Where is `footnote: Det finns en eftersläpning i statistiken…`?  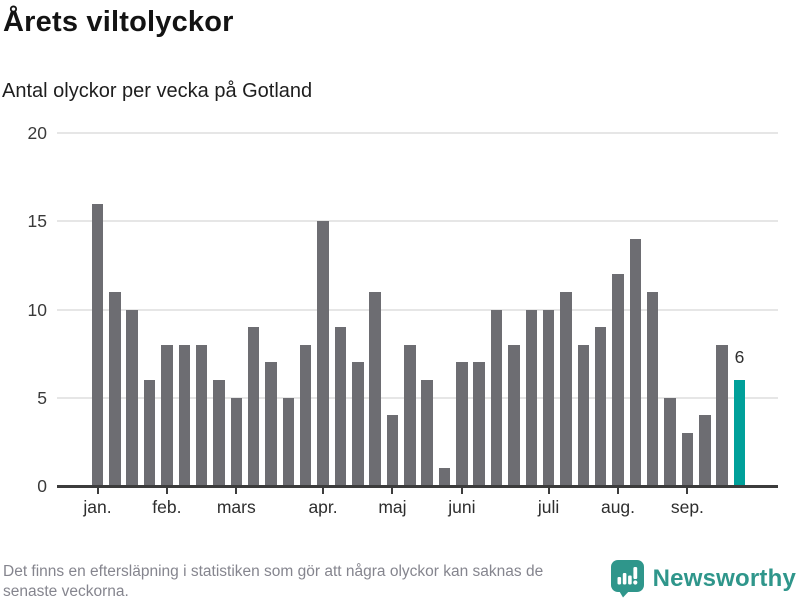 footnote: Det finns en eftersläpning i statistiken… is located at coordinates (315, 581).